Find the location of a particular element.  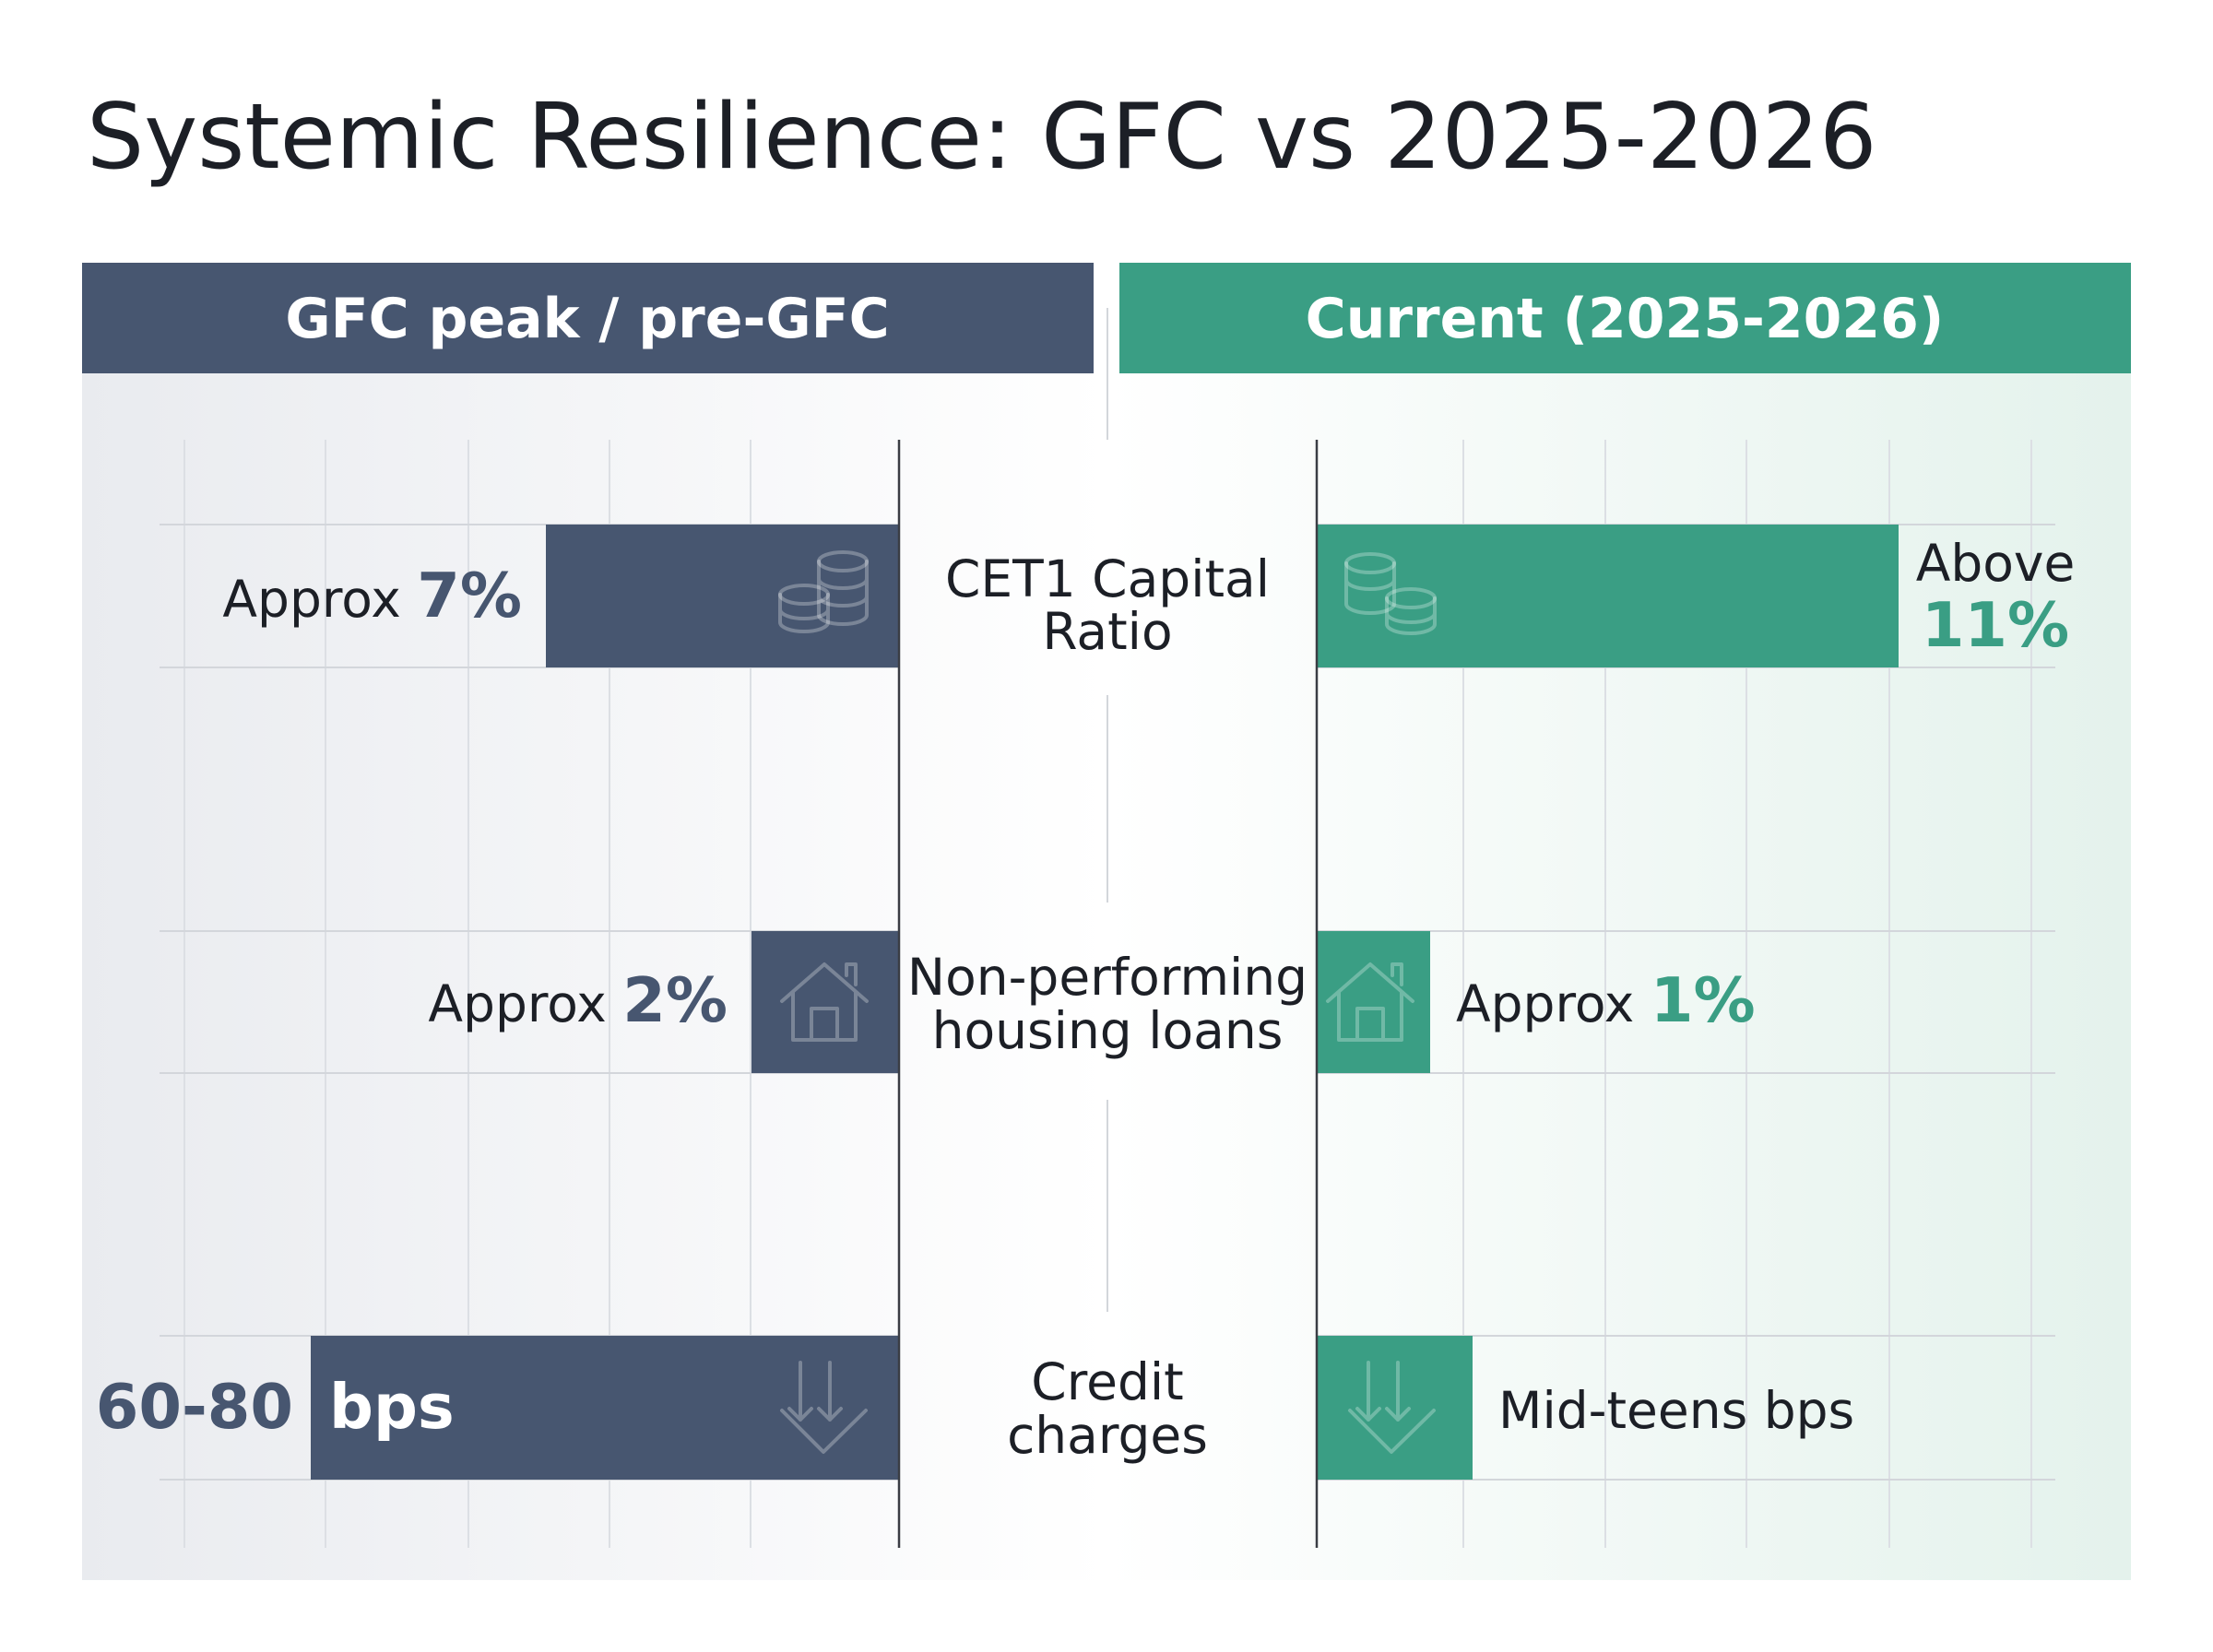

value-number: 7% is located at coordinates (469, 595).